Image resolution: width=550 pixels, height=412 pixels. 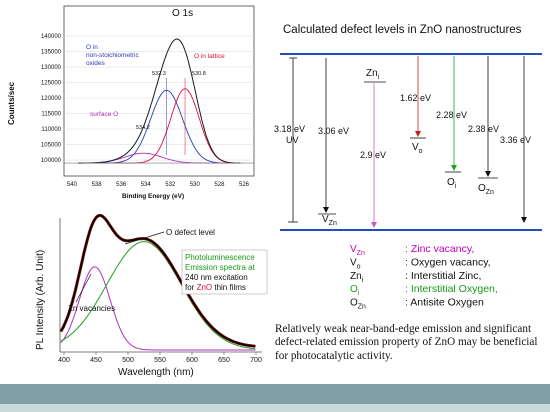 I want to click on pl-y-axis-label: PL Intensity (Arb. Unit), so click(x=40, y=300).